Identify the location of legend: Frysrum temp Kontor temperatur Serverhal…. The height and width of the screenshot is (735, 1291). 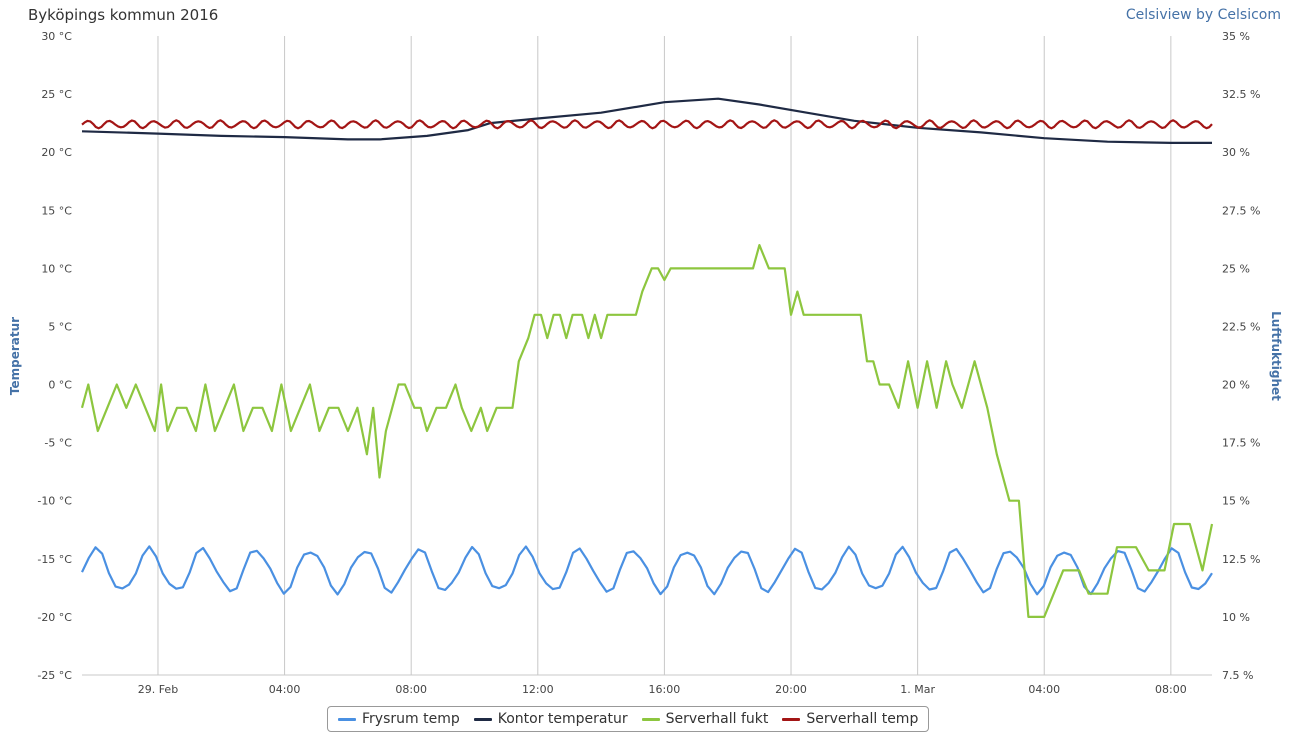
(628, 719).